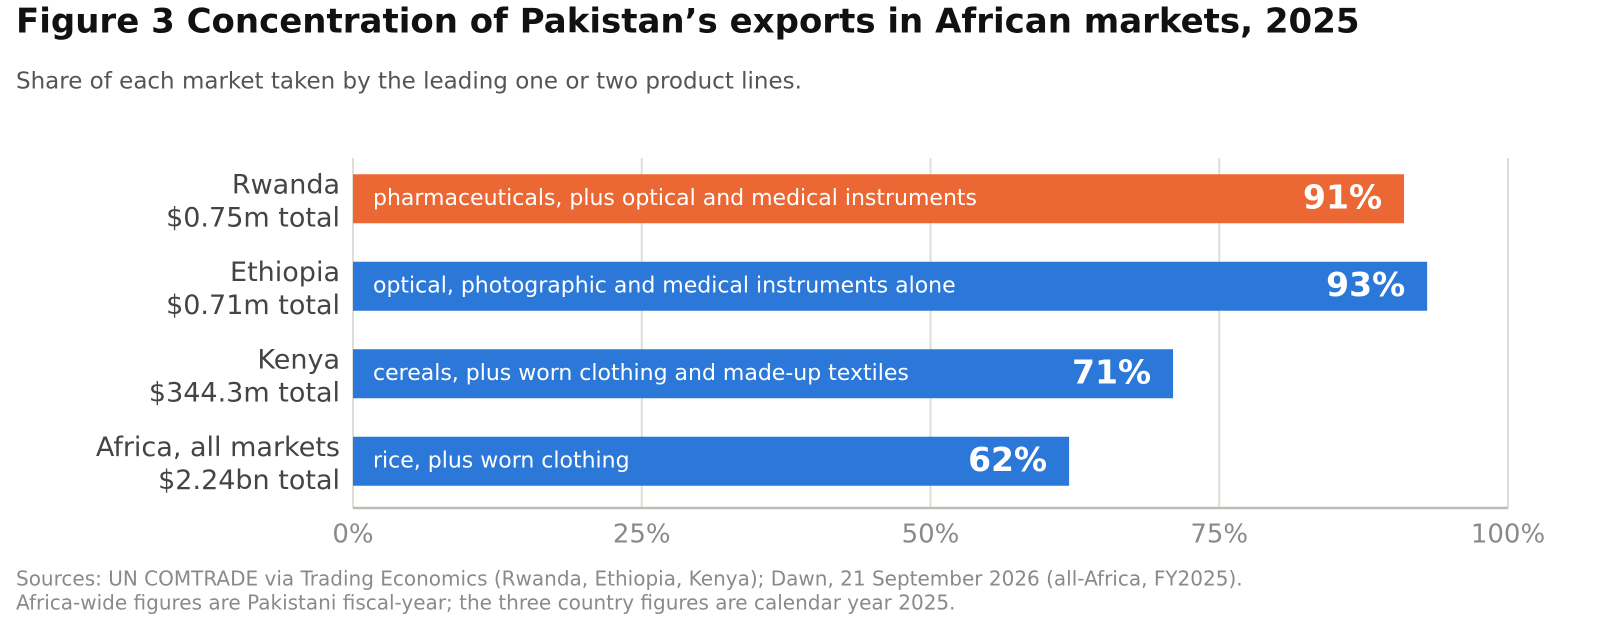 The width and height of the screenshot is (1600, 638). Describe the element at coordinates (1342, 196) in the screenshot. I see `value-label: 91%` at that location.